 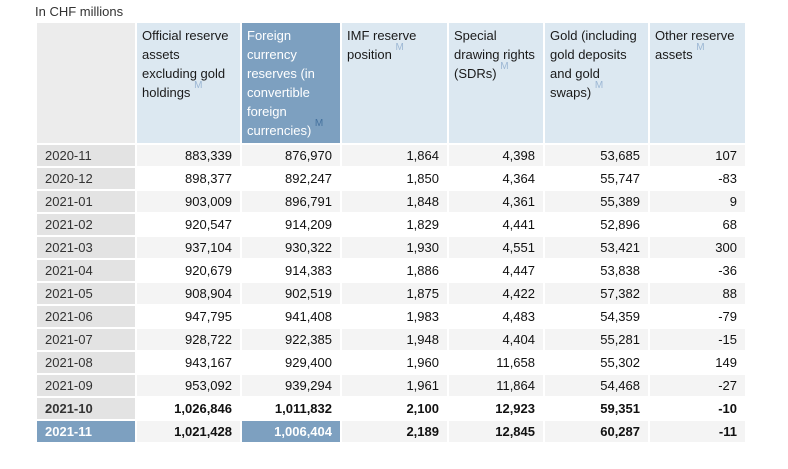 I want to click on cell-2020-11-official-reserve-assets: 883,339, so click(x=188, y=155).